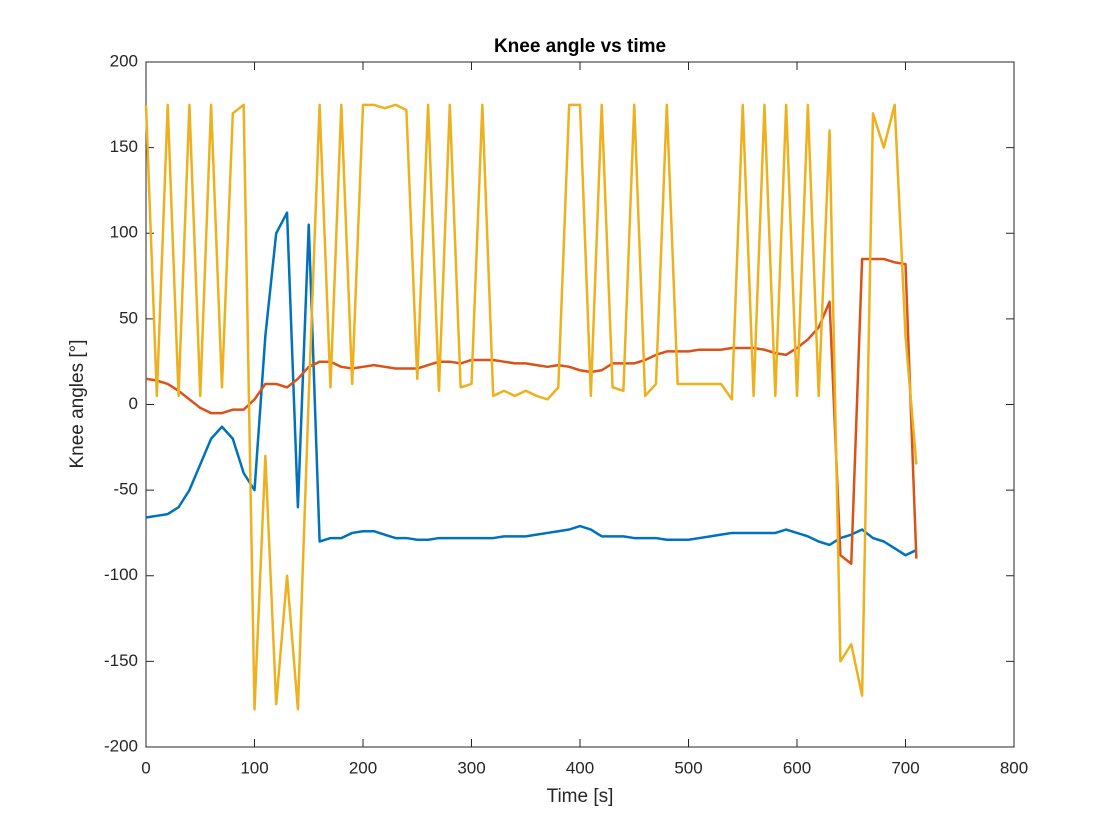 This screenshot has height=840, width=1120. Describe the element at coordinates (133, 403) in the screenshot. I see `y-tick-label: 0` at that location.